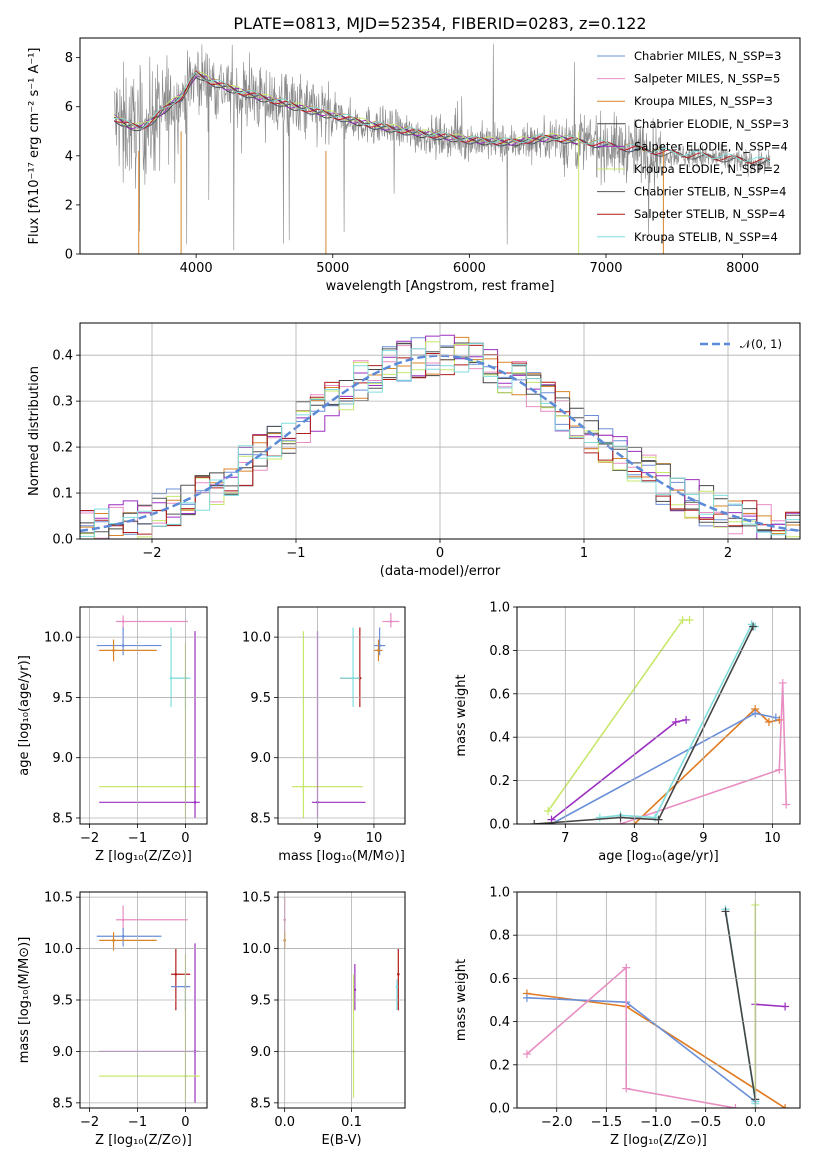 The height and width of the screenshot is (1170, 819). Describe the element at coordinates (260, 818) in the screenshot. I see `age_vs_mass-ytick-label: 8.5` at that location.